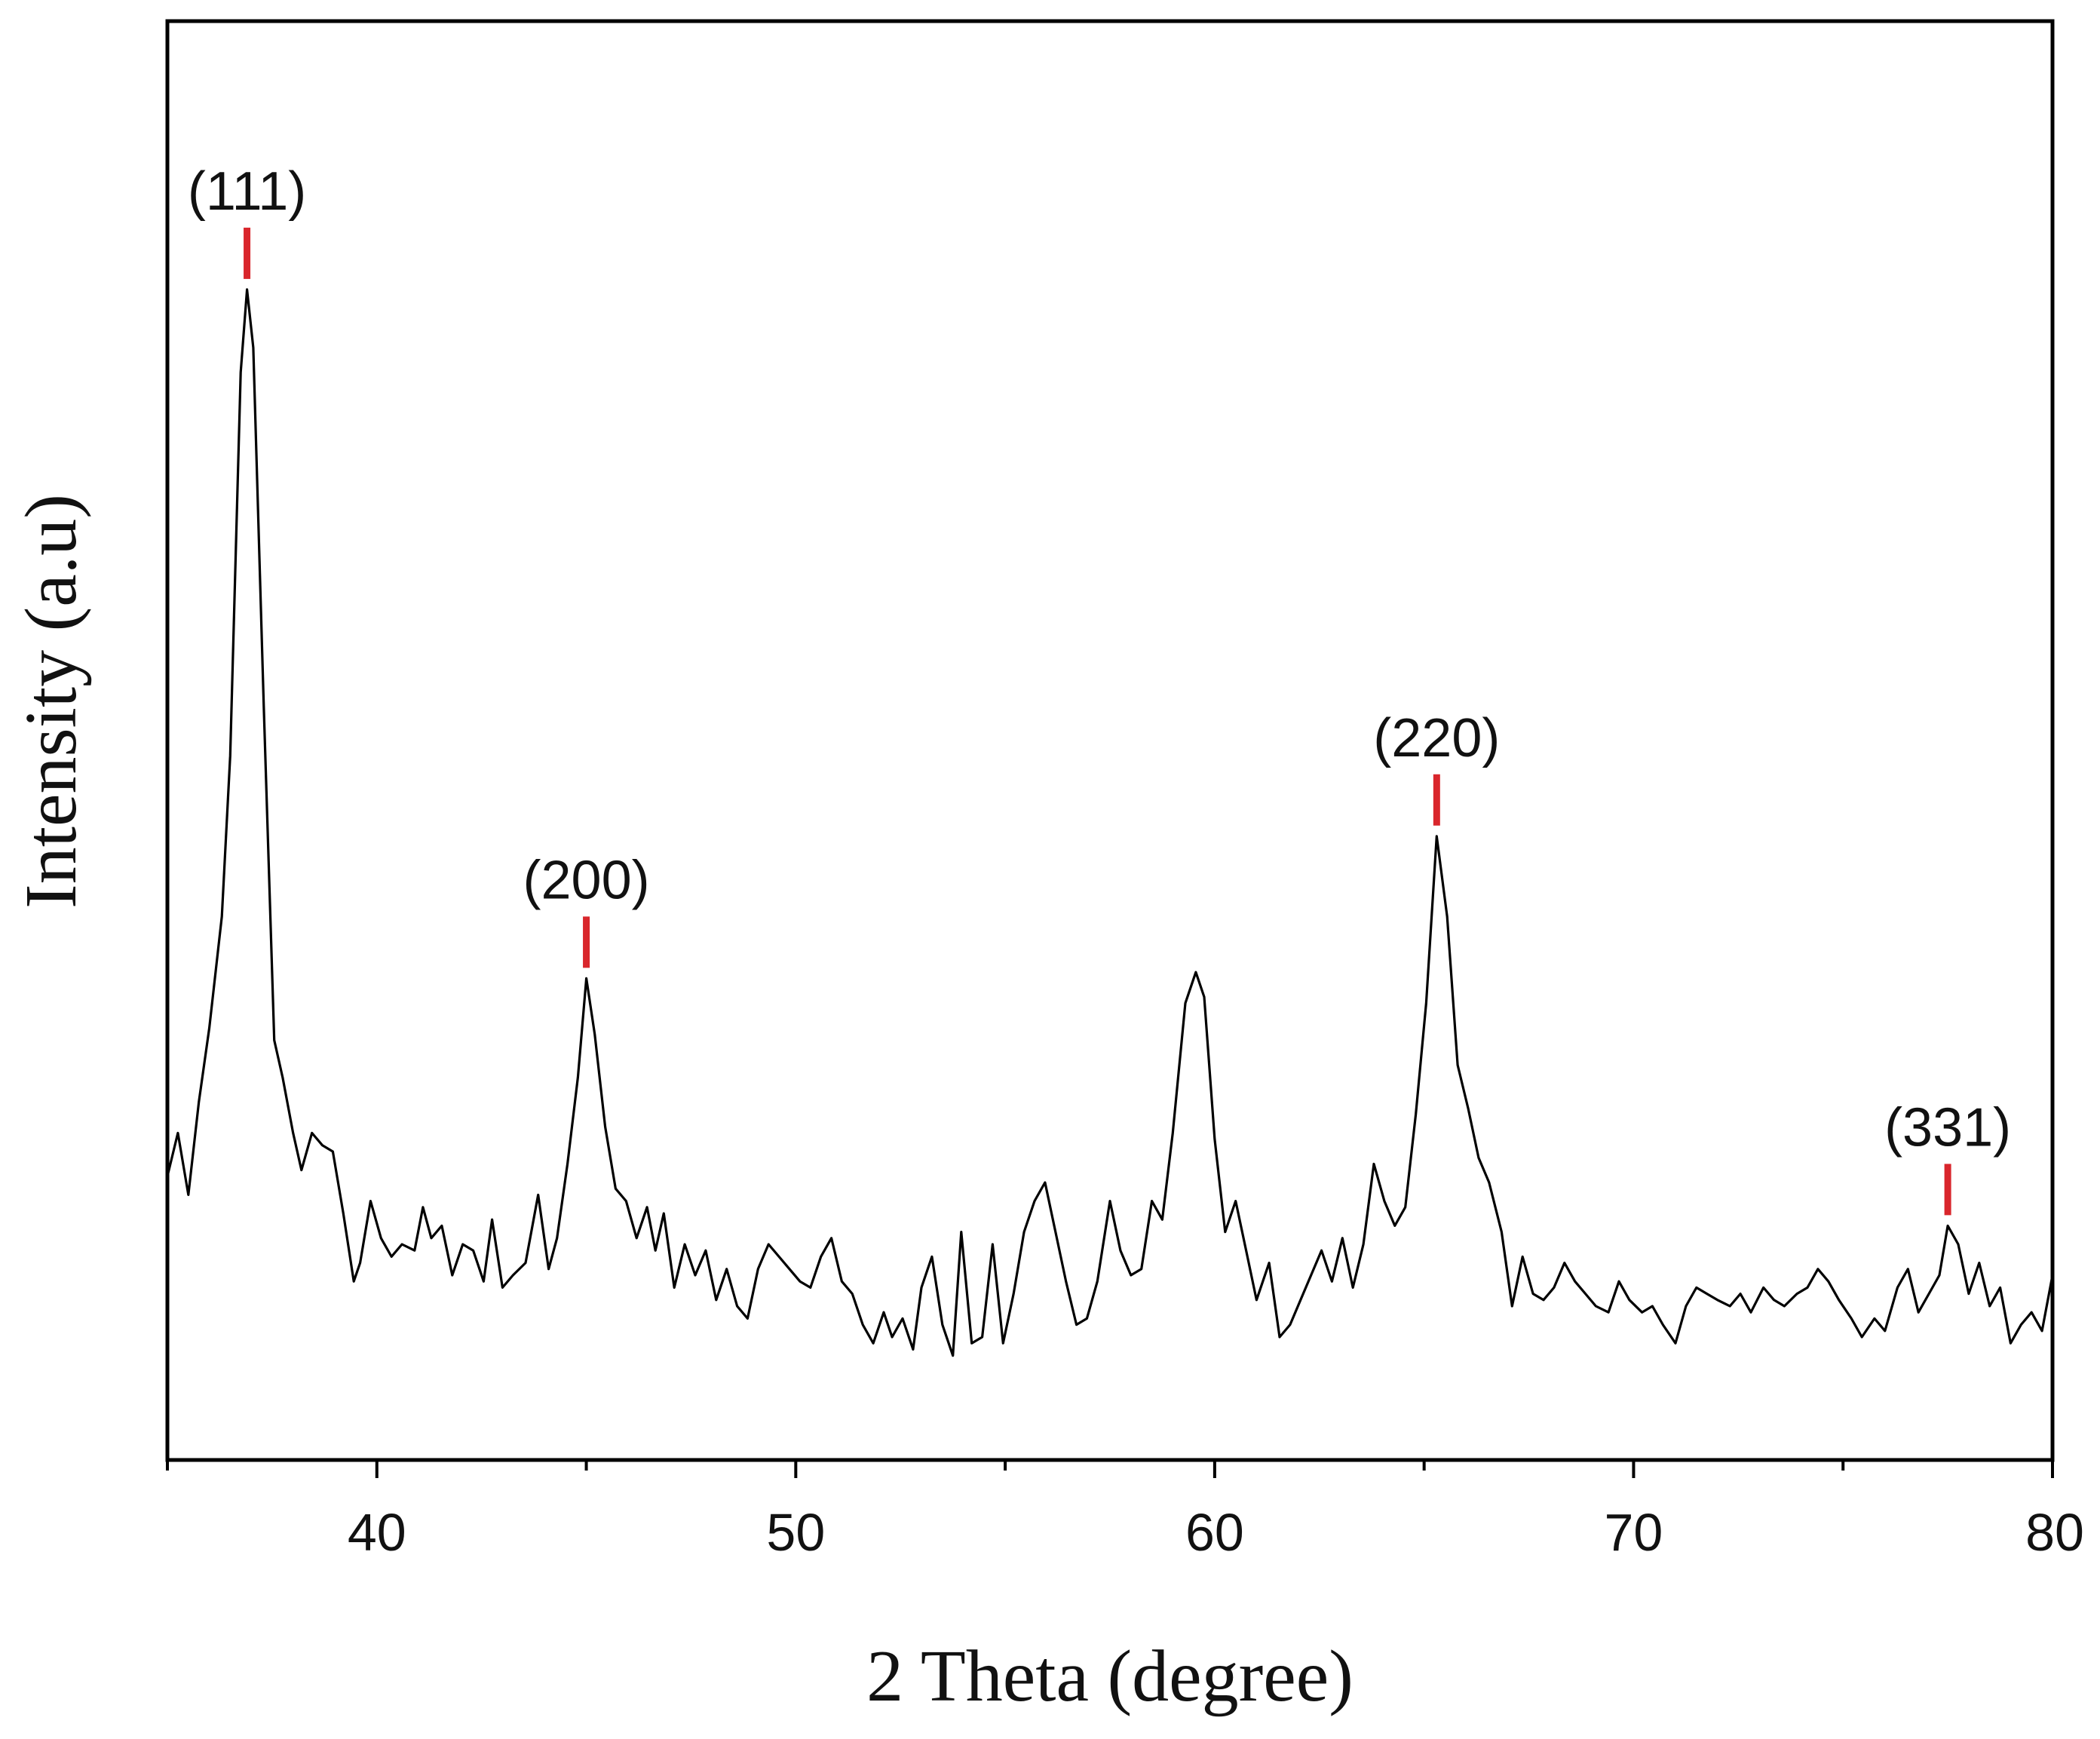 This screenshot has height=1739, width=2100. I want to click on x-tick-label: 80, so click(2054, 1532).